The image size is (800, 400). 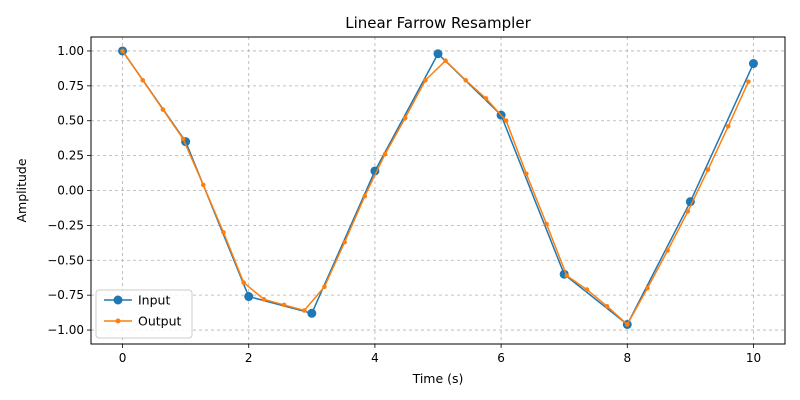 What do you see at coordinates (438, 23) in the screenshot?
I see `chart-title: Linear Farrow Resampler` at bounding box center [438, 23].